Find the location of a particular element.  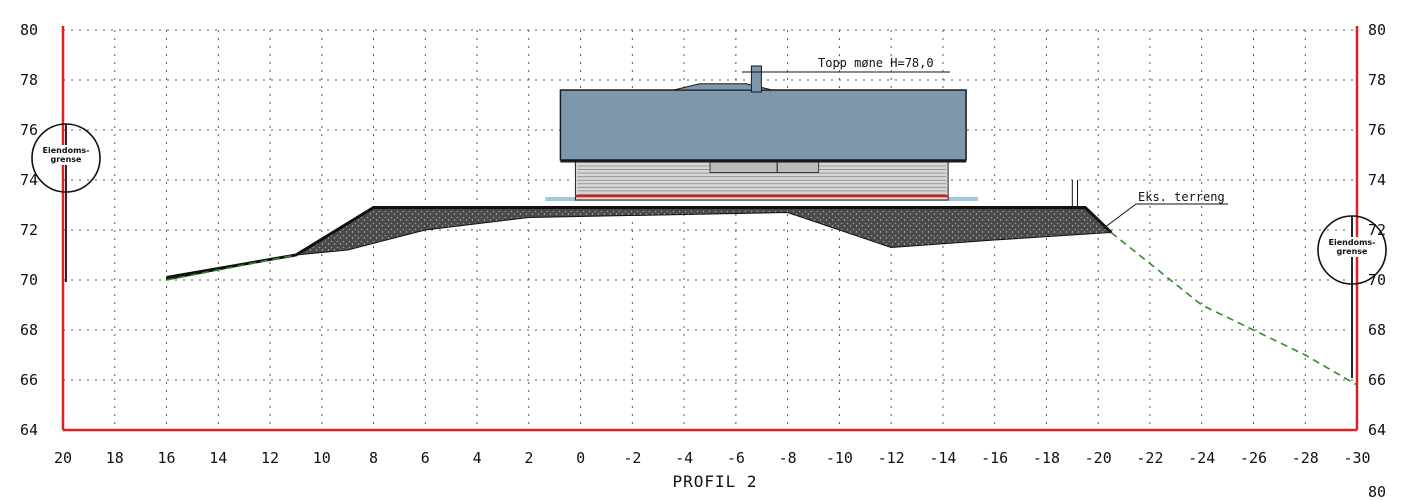

ridge-annotation: Topp møne H=78,0 is located at coordinates (846, 64).